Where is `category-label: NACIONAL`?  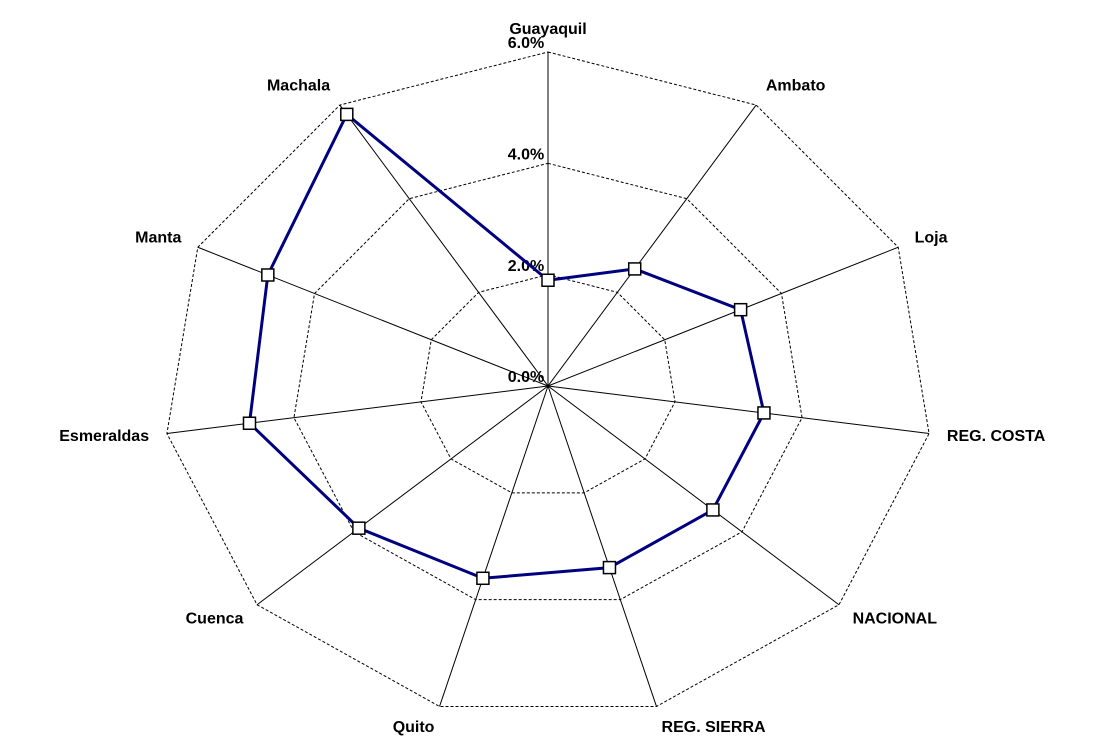 category-label: NACIONAL is located at coordinates (895, 618).